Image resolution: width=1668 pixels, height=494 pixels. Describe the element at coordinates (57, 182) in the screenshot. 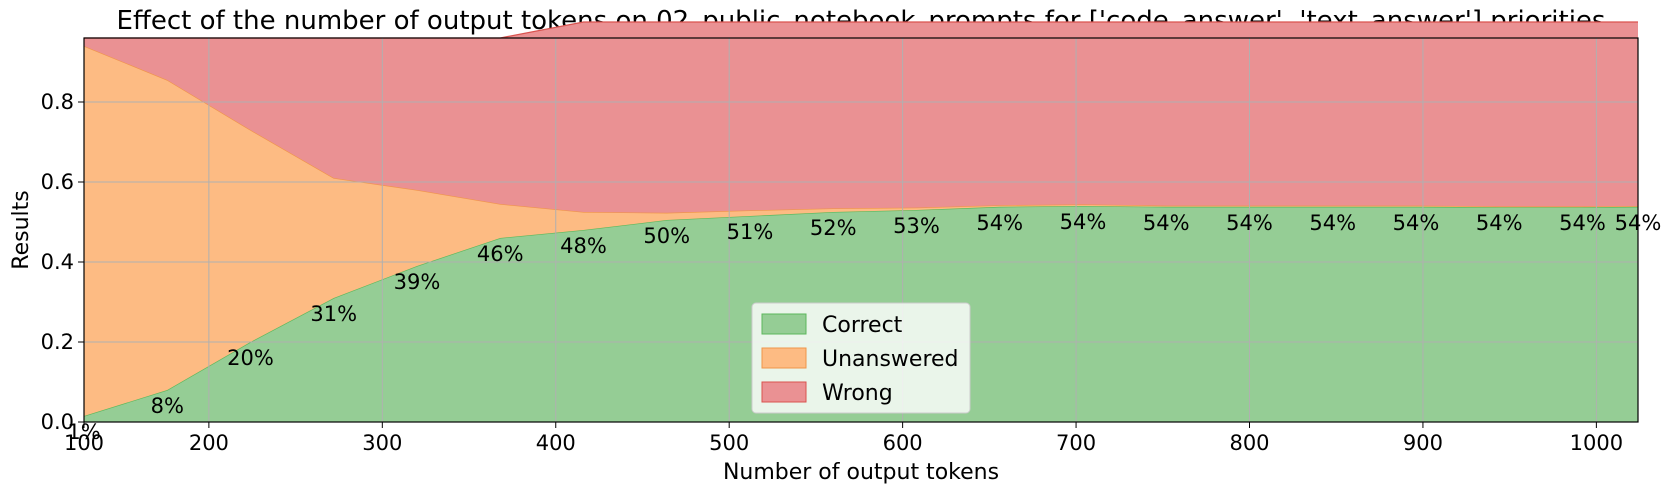

I see `y-tick-label: 0.6` at that location.